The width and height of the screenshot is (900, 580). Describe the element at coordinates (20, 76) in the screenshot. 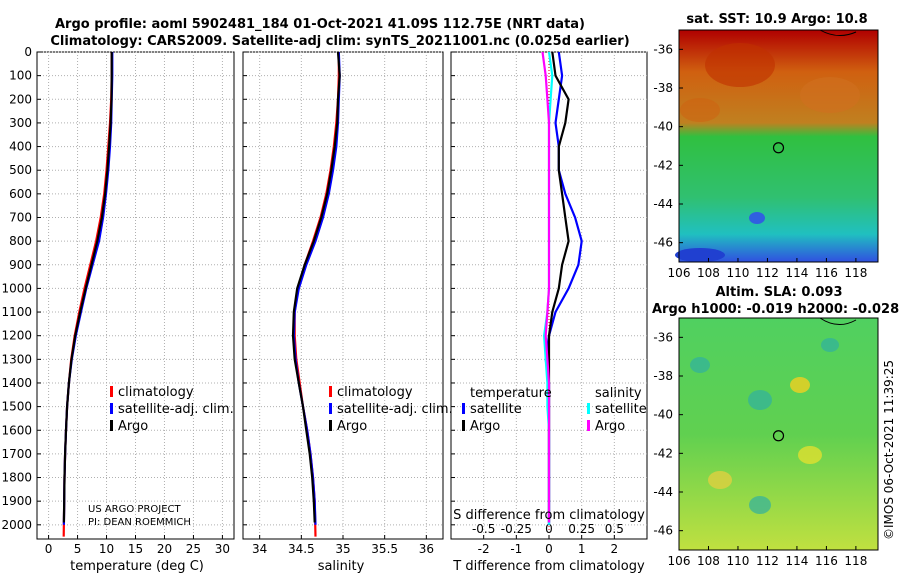

I see `y-tick-label: 100` at that location.